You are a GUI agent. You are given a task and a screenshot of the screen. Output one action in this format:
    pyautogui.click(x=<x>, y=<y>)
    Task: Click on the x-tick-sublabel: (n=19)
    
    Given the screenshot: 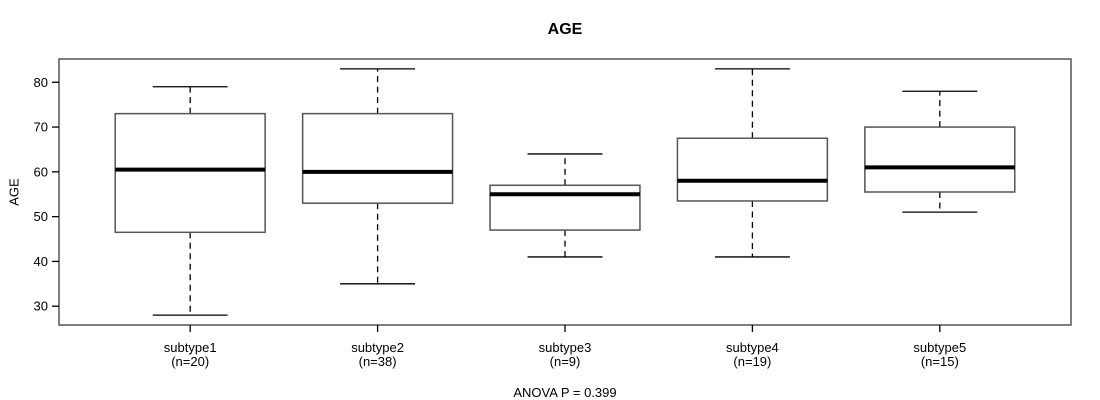 What is the action you would take?
    pyautogui.click(x=752, y=361)
    